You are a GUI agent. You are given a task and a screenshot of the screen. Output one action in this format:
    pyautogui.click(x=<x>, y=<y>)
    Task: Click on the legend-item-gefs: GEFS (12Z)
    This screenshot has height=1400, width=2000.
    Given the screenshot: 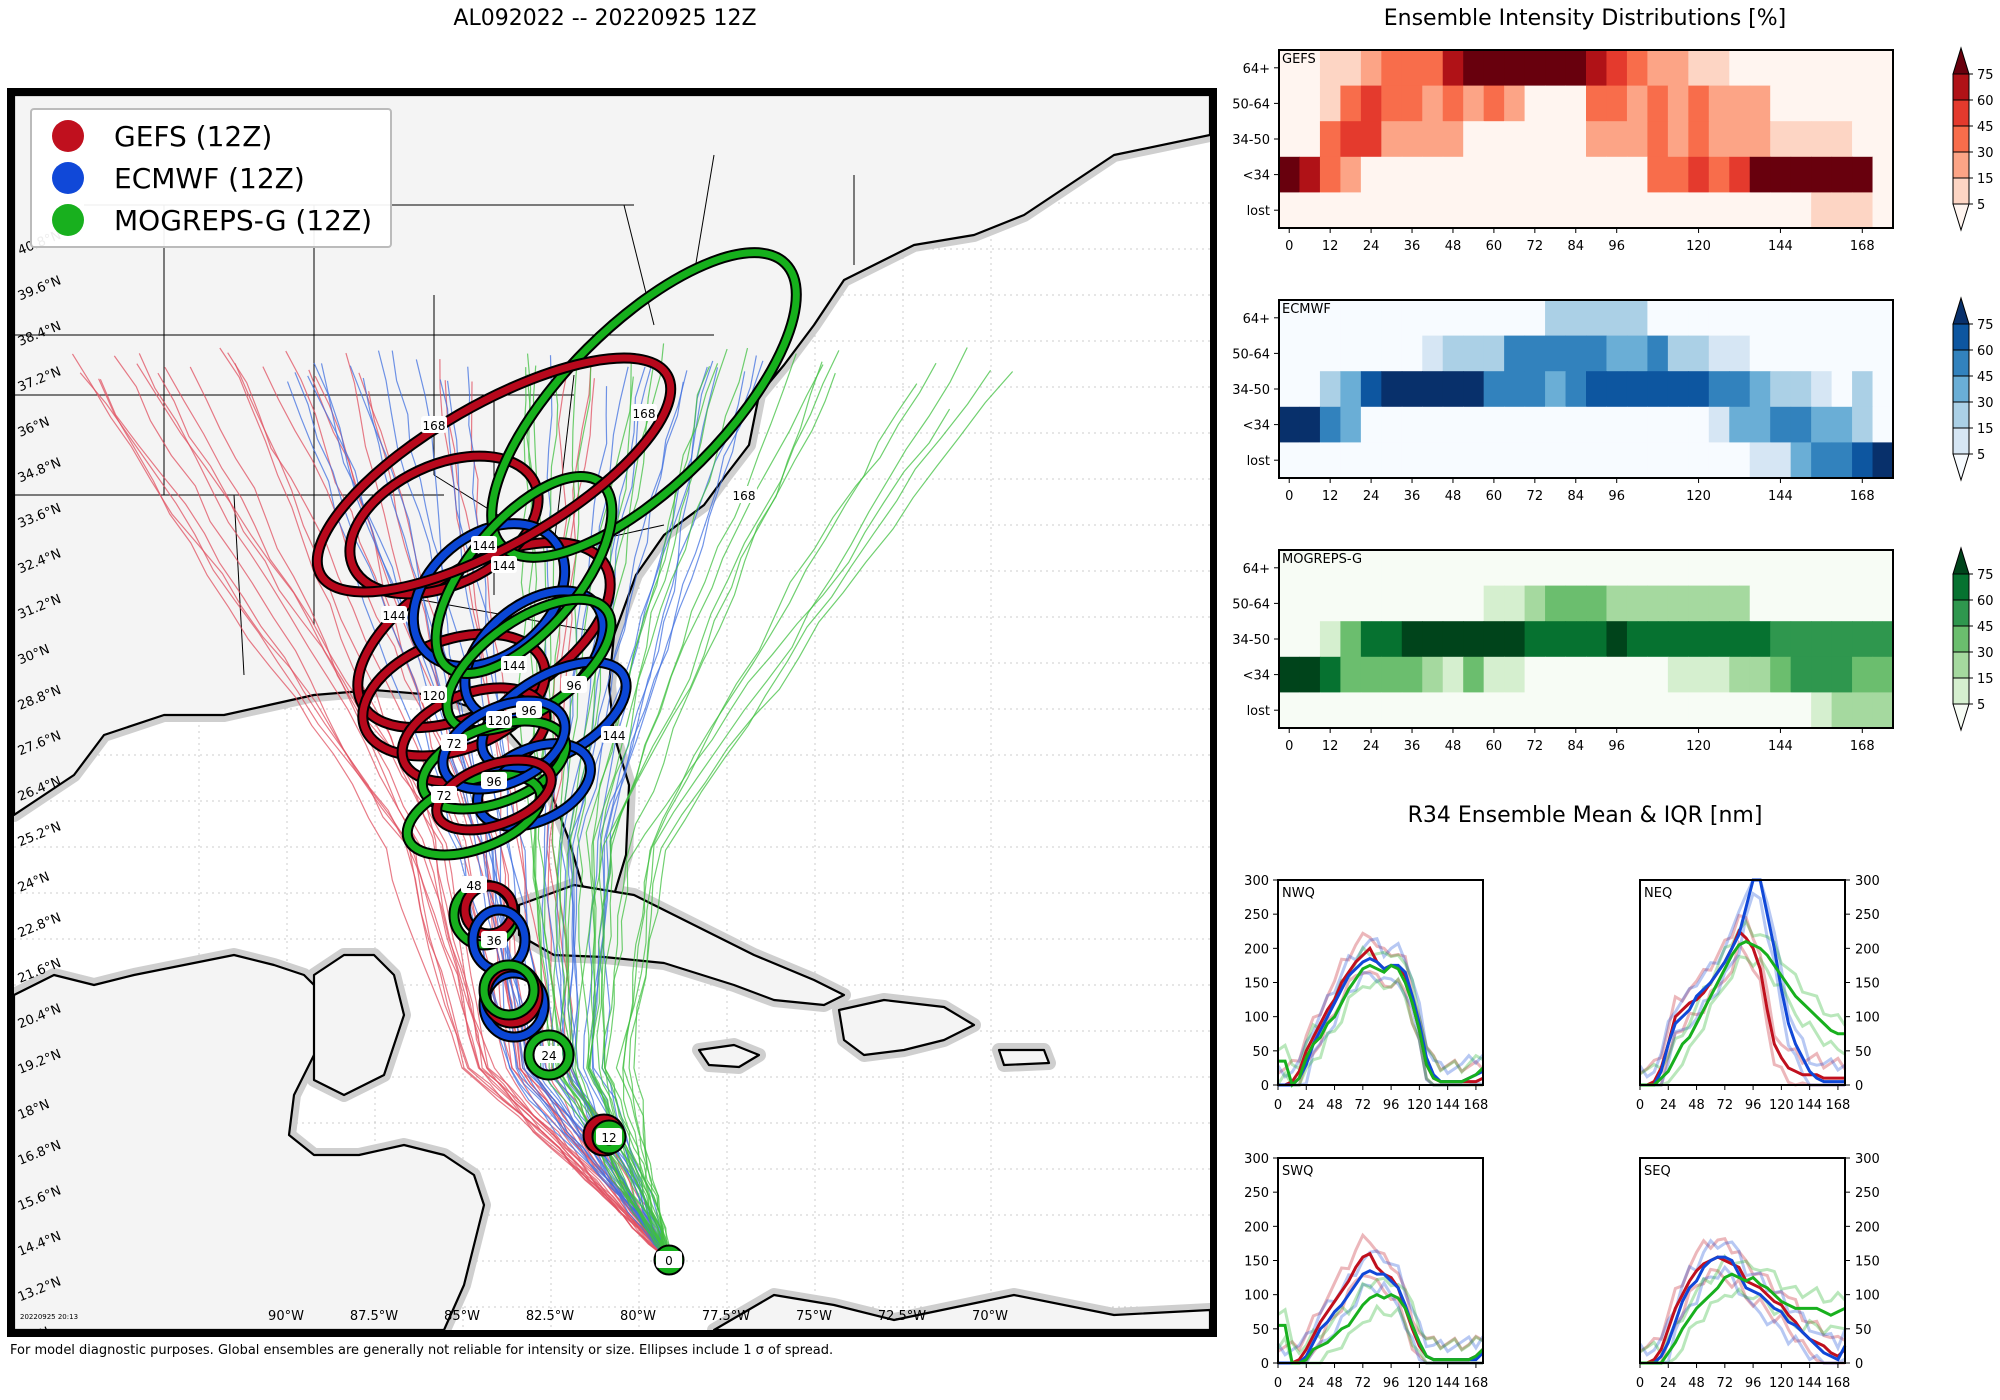 What is the action you would take?
    pyautogui.click(x=162, y=136)
    